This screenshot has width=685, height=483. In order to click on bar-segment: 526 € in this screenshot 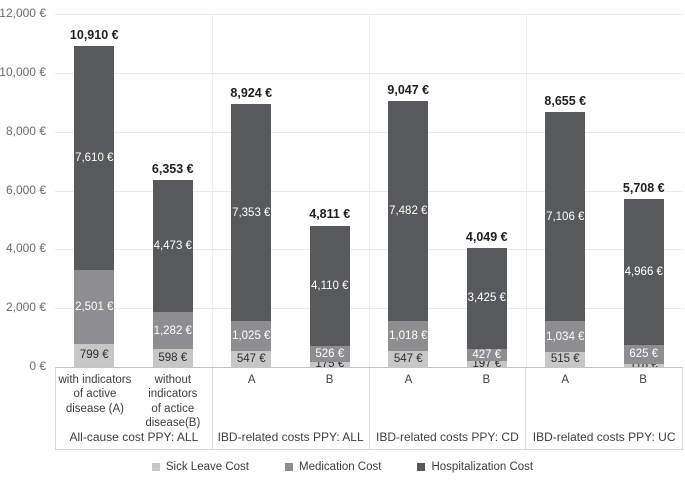, I will do `click(329, 354)`.